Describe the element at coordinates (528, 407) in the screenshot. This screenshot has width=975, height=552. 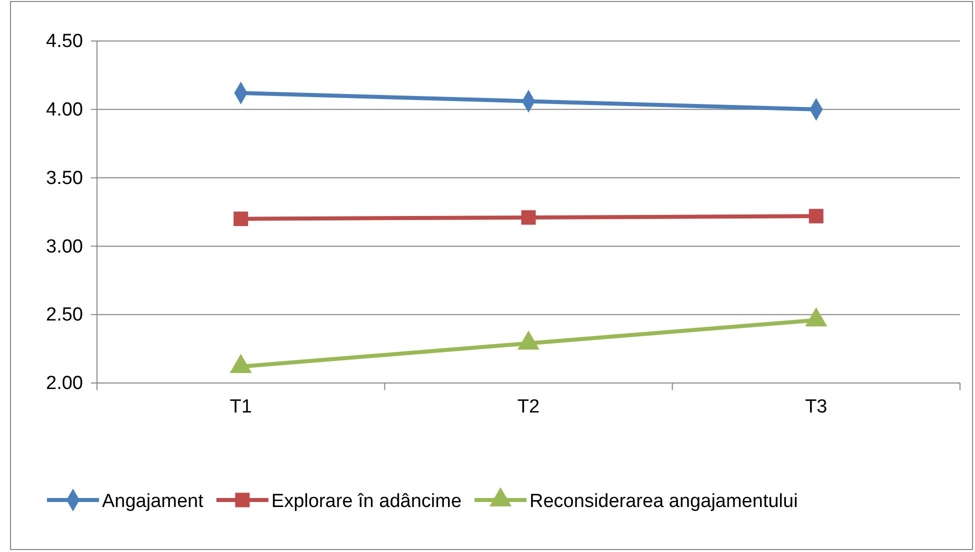
I see `x-tick-label: T2` at that location.